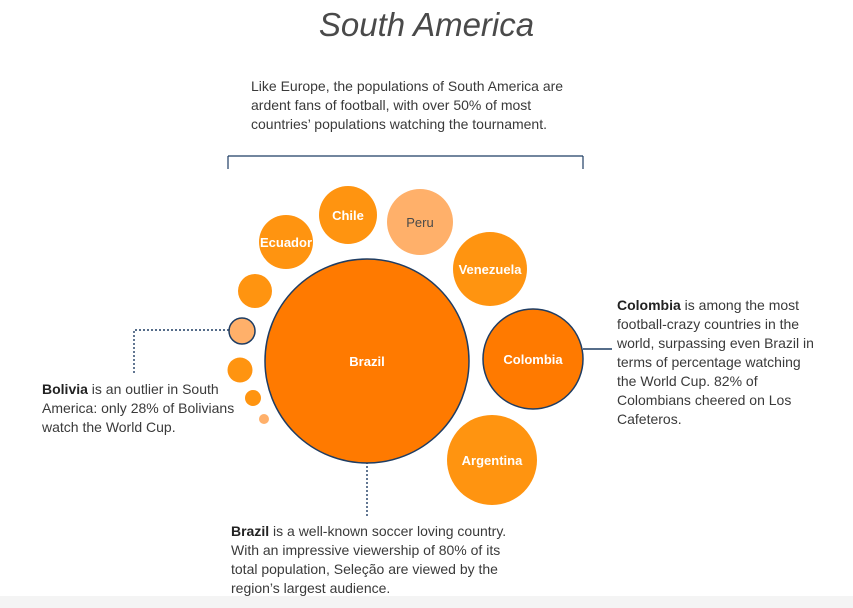  Describe the element at coordinates (426, 602) in the screenshot. I see `footer-strip` at that location.